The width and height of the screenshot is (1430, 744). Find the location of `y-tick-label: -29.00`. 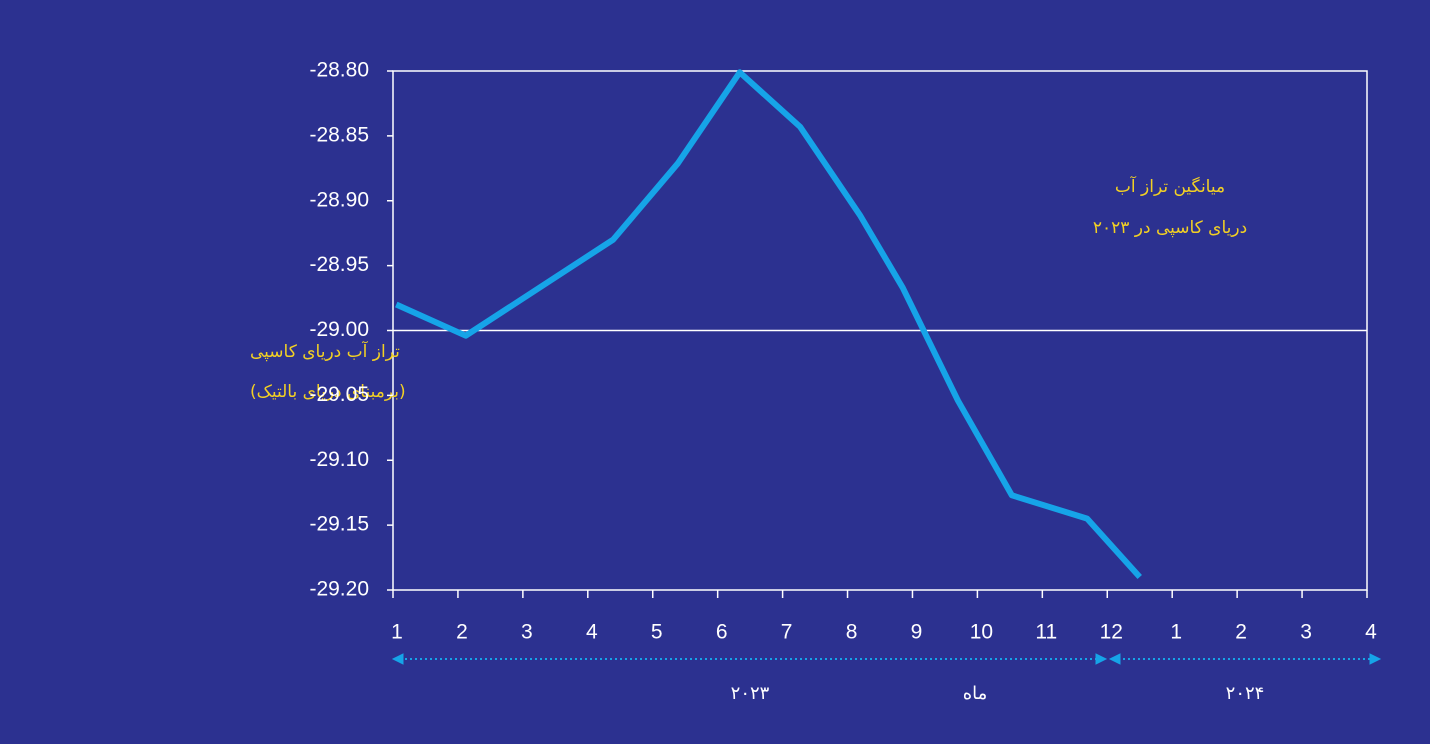

y-tick-label: -29.00 is located at coordinates (339, 329).